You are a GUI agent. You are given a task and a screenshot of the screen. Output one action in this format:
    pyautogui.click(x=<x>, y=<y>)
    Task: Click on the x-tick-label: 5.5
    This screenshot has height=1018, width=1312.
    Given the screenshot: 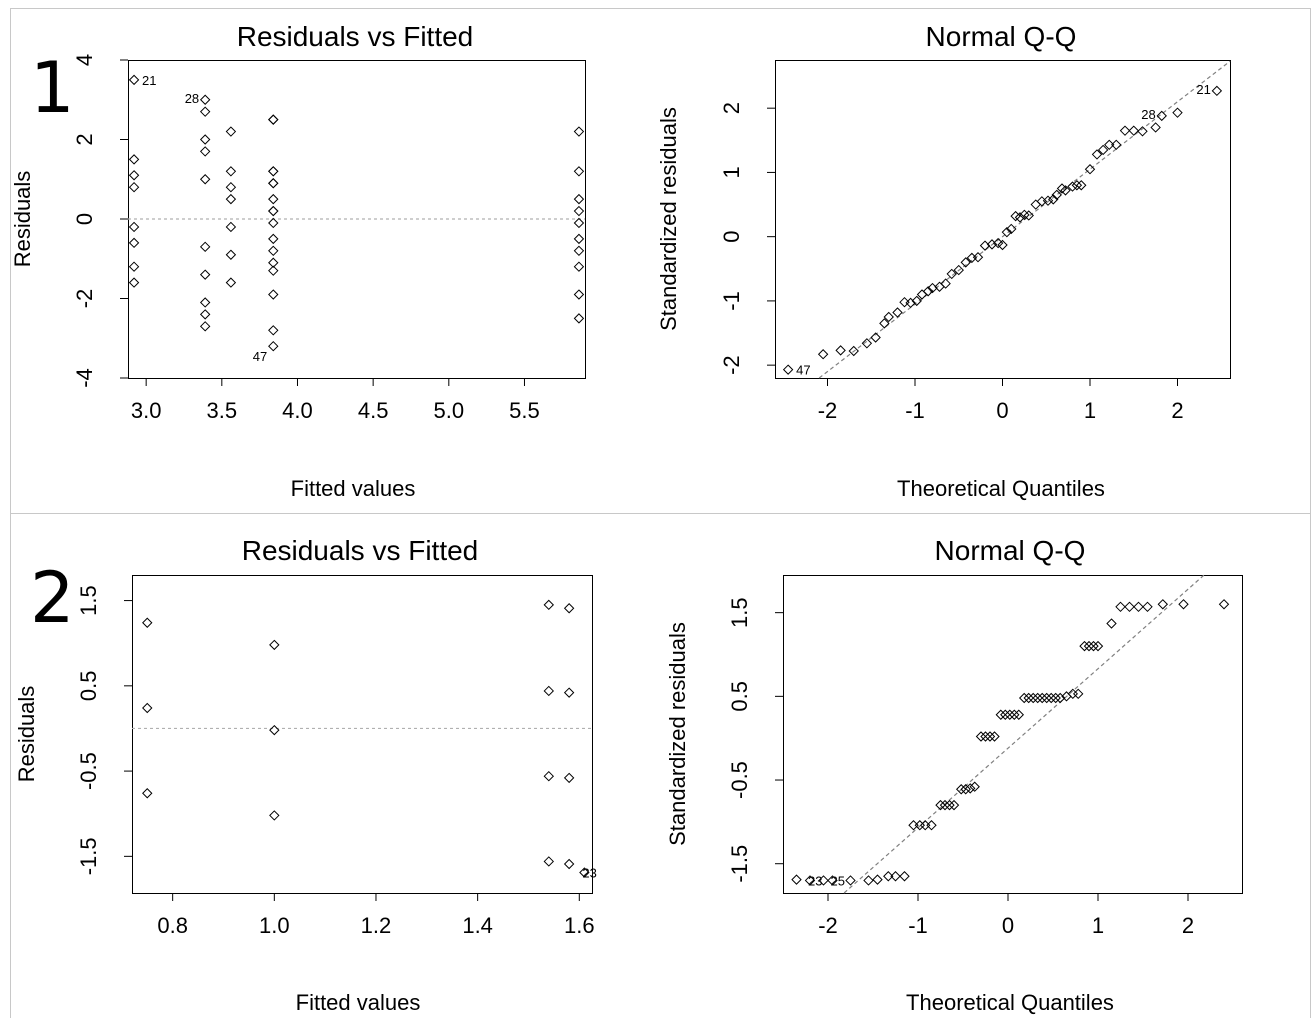 What is the action you would take?
    pyautogui.click(x=524, y=410)
    